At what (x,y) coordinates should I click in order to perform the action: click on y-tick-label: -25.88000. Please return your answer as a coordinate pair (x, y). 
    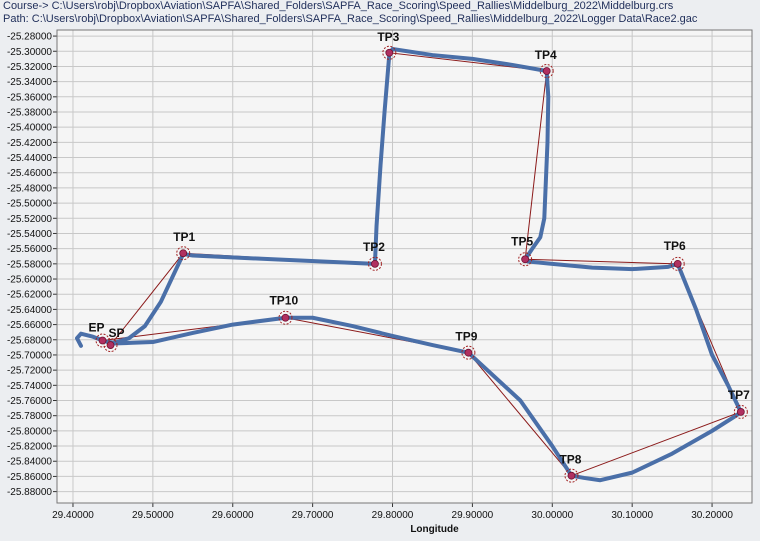
    Looking at the image, I should click on (29, 492).